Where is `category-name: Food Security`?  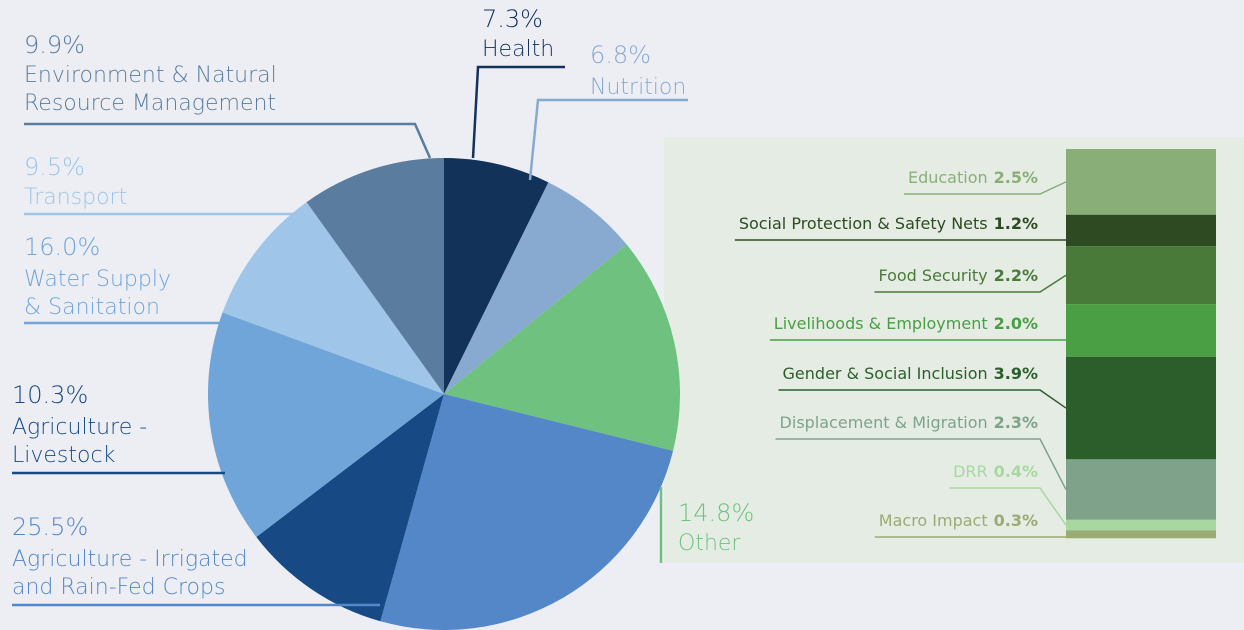 category-name: Food Security is located at coordinates (932, 275).